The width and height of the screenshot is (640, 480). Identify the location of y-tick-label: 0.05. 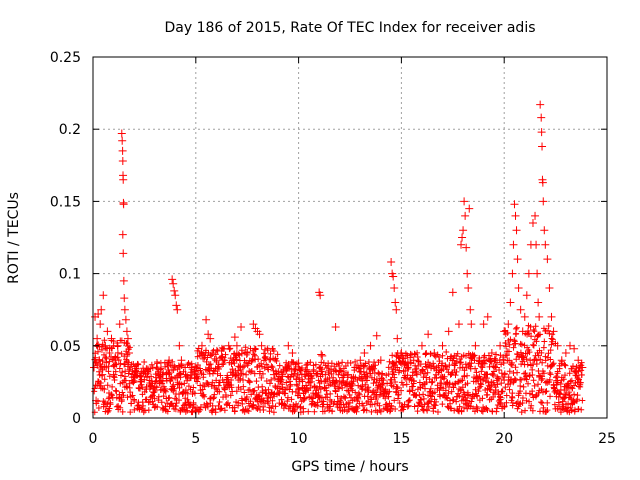
(65, 347).